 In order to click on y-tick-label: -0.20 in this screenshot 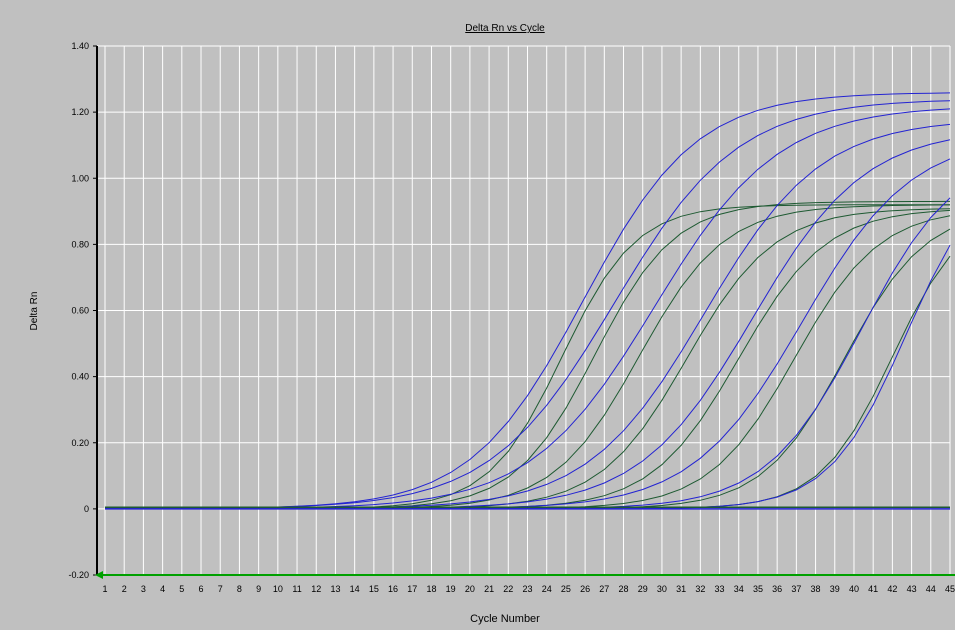, I will do `click(78, 575)`.